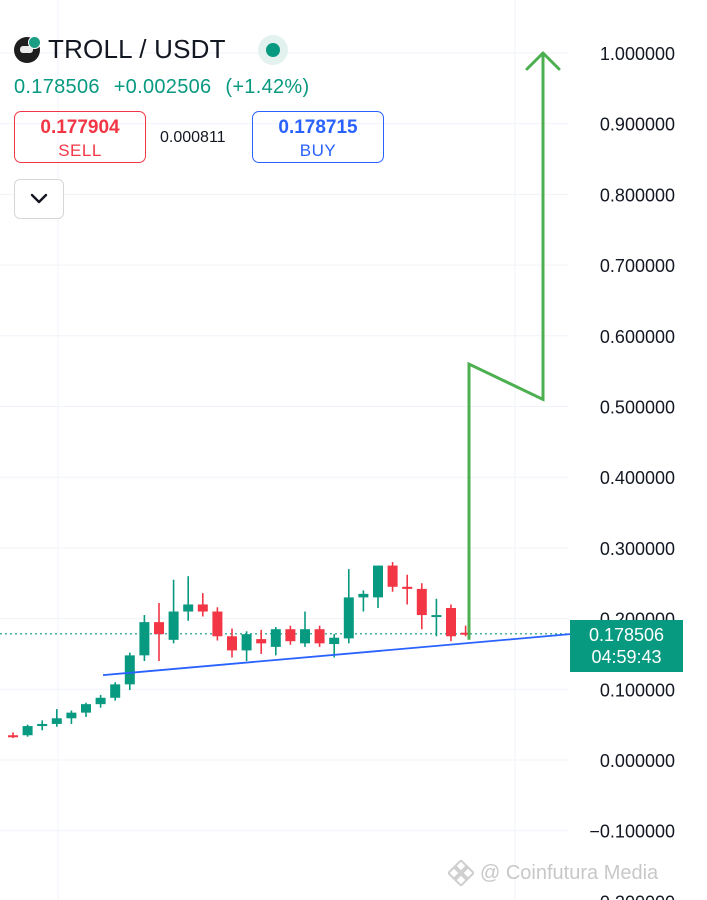 The height and width of the screenshot is (900, 707). I want to click on collapse-toggle-button, so click(39, 199).